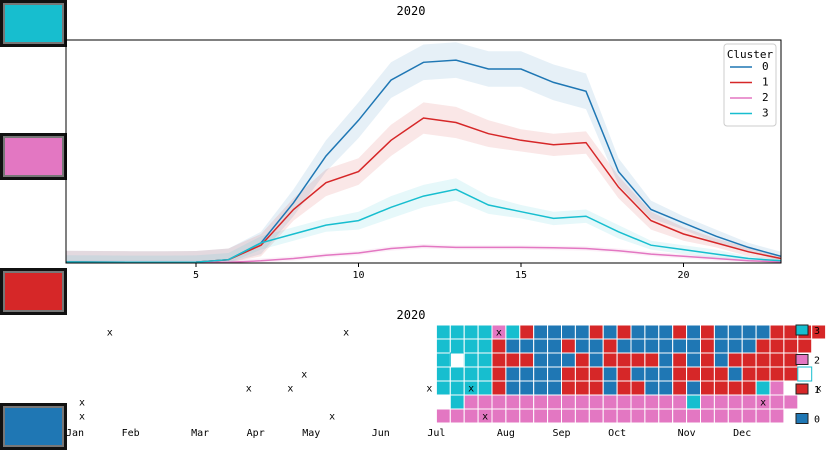 Image resolution: width=831 pixels, height=452 pixels. What do you see at coordinates (196, 275) in the screenshot?
I see `x-tick-label-5: 5` at bounding box center [196, 275].